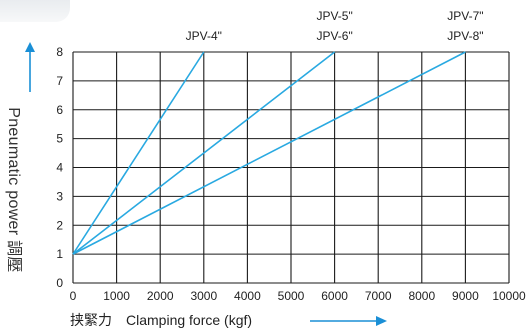 This screenshot has width=526, height=330. Describe the element at coordinates (59, 225) in the screenshot. I see `y-tick-label: 2` at that location.